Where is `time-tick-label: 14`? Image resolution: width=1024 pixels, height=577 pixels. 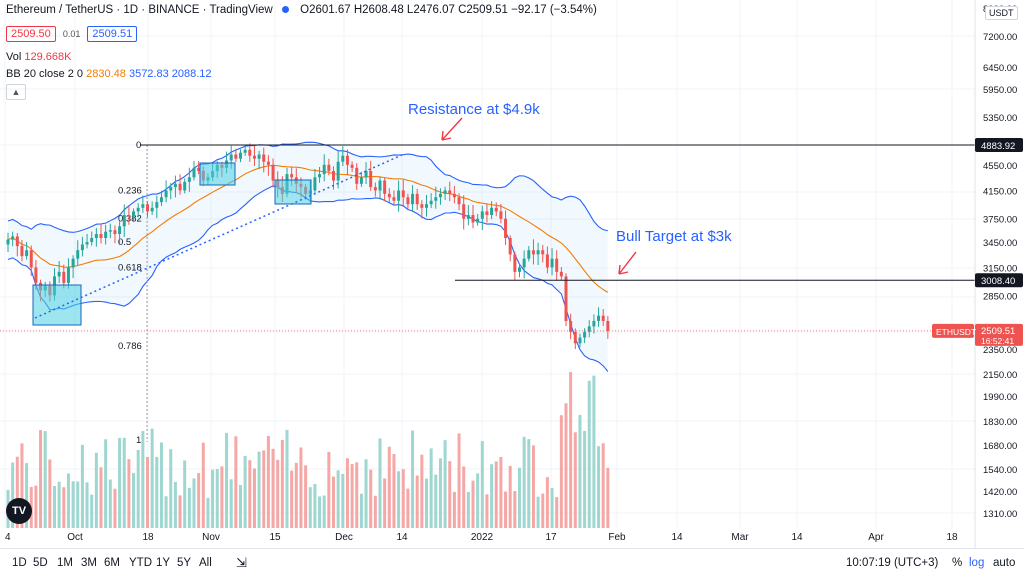 time-tick-label: 14 is located at coordinates (402, 537).